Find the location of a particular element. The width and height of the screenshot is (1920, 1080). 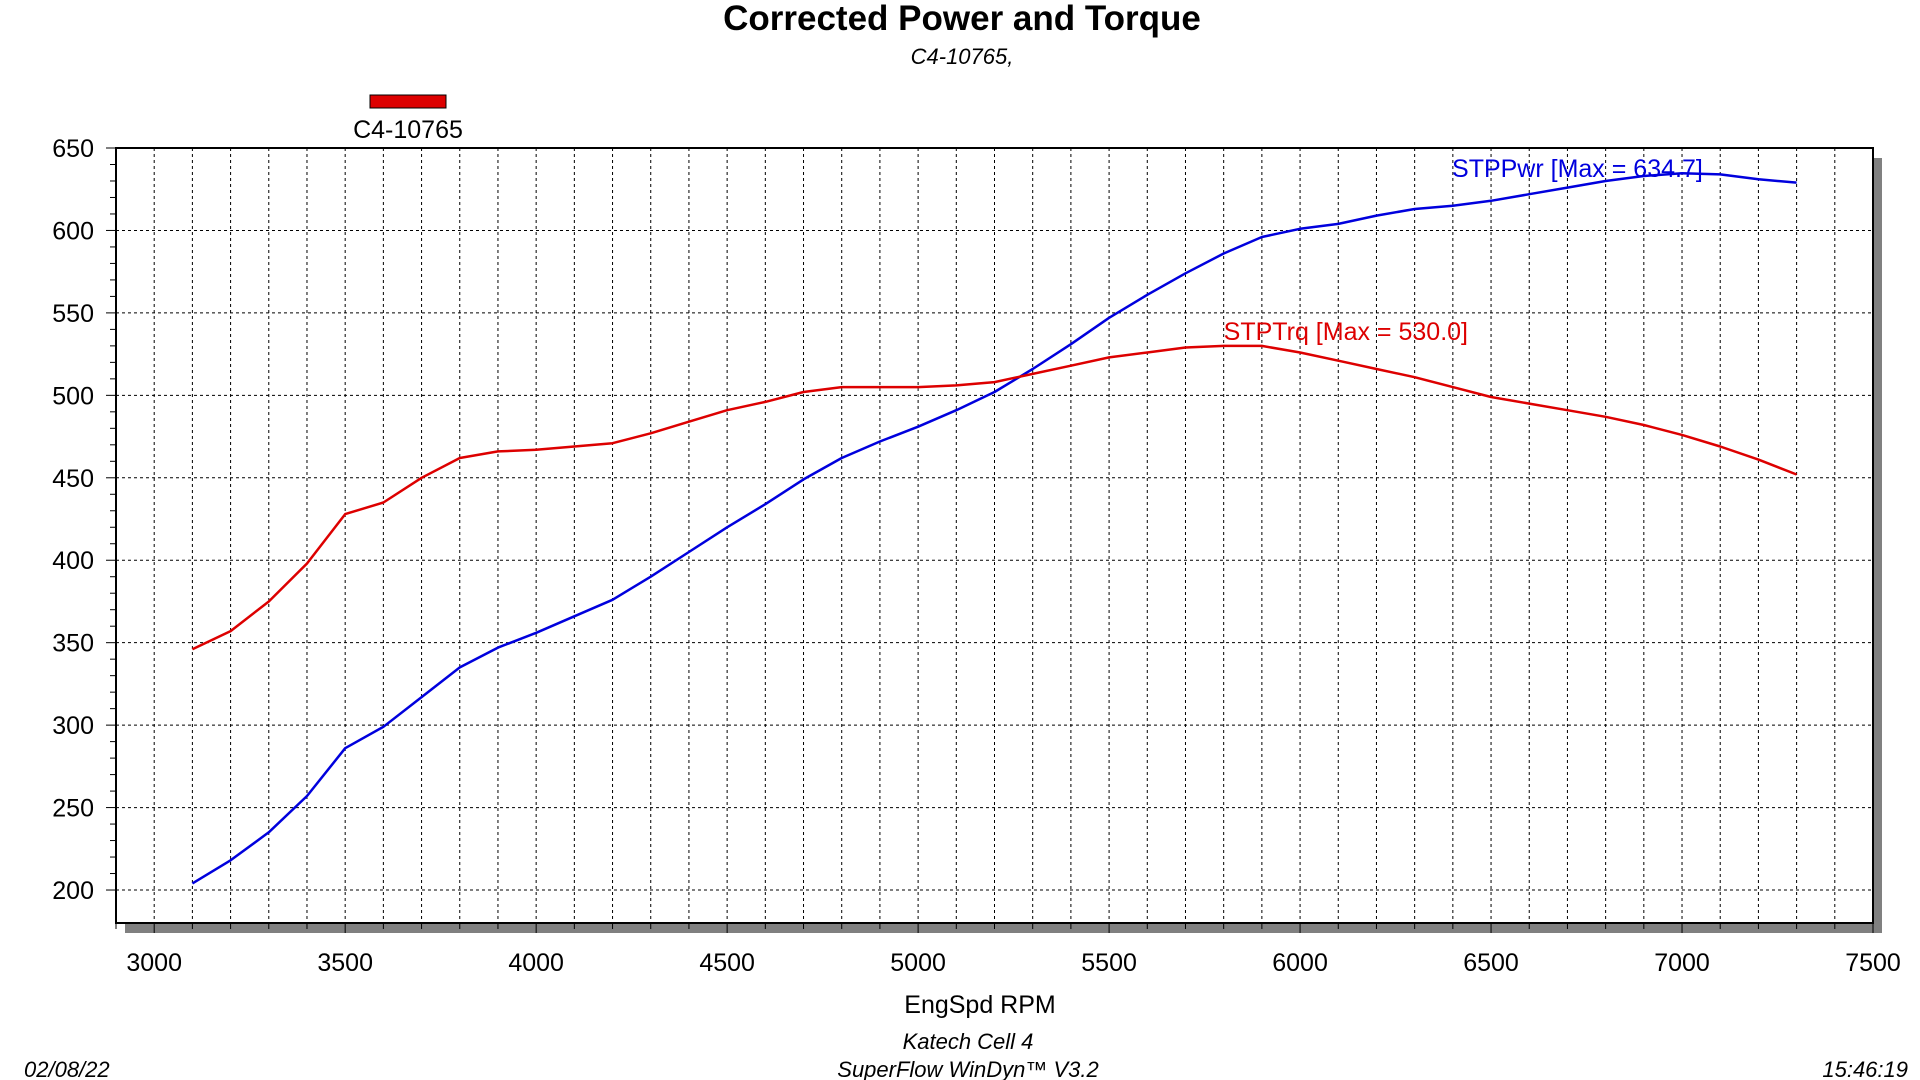

y-tick-label: 600 is located at coordinates (73, 231).